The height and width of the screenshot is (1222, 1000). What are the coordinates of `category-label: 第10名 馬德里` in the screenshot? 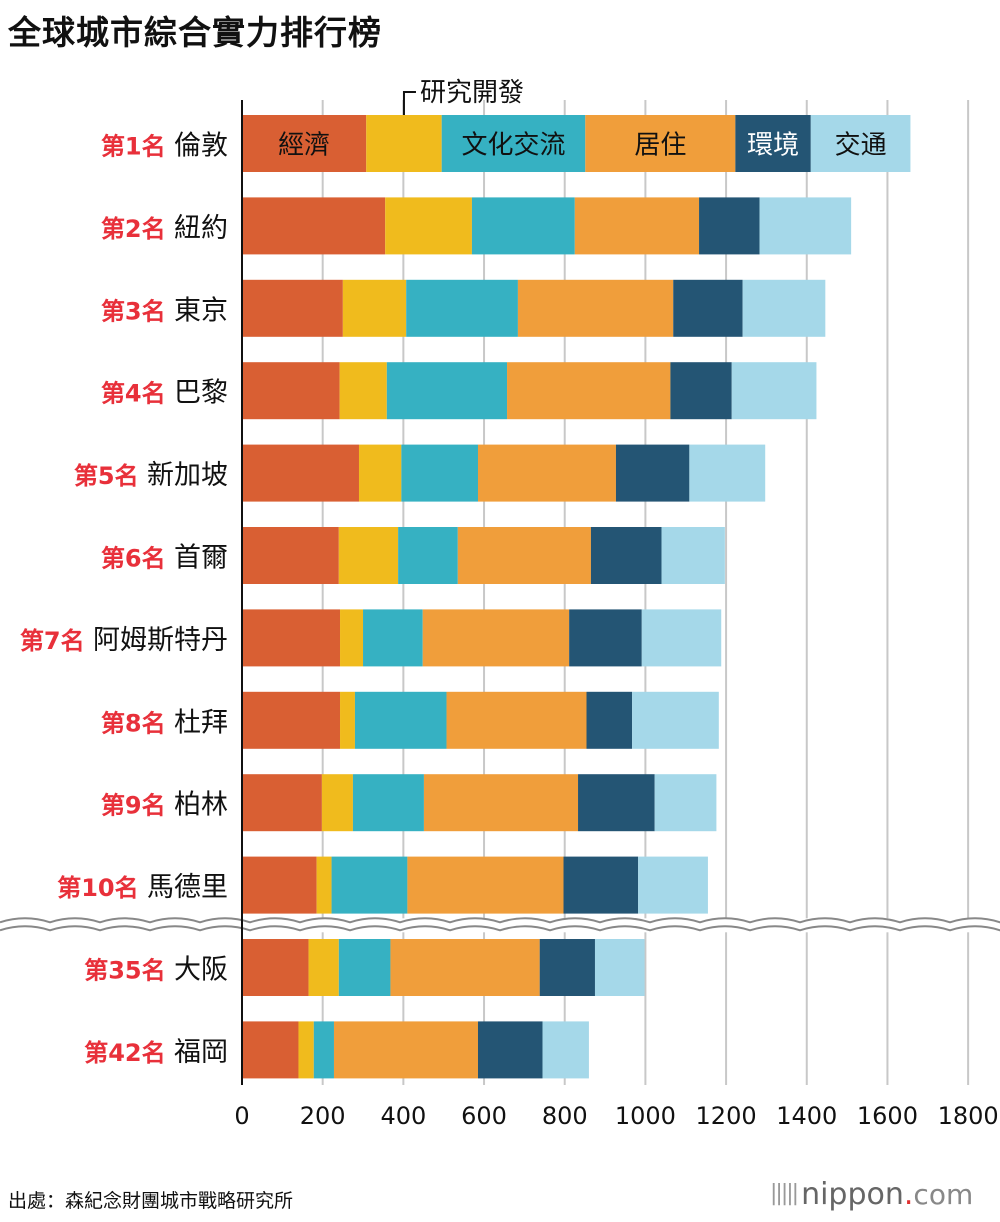 It's located at (142, 887).